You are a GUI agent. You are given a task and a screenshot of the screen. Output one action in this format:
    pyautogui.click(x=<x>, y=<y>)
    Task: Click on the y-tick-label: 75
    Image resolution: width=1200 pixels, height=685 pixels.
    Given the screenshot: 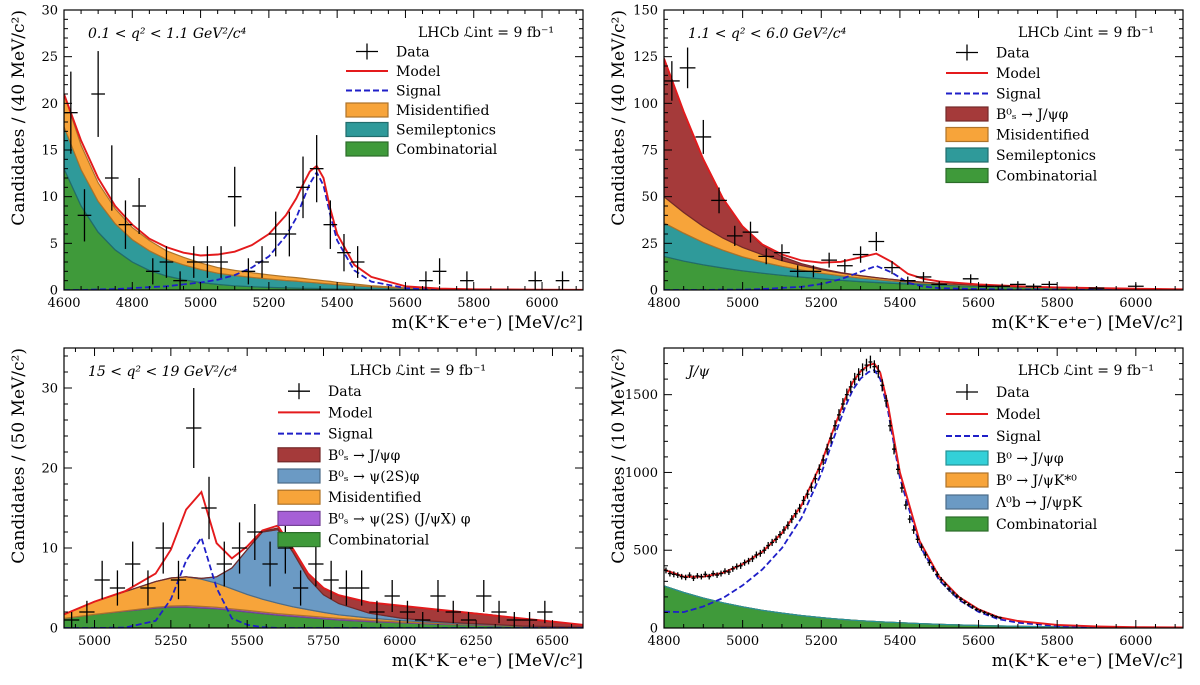 What is the action you would take?
    pyautogui.click(x=649, y=151)
    